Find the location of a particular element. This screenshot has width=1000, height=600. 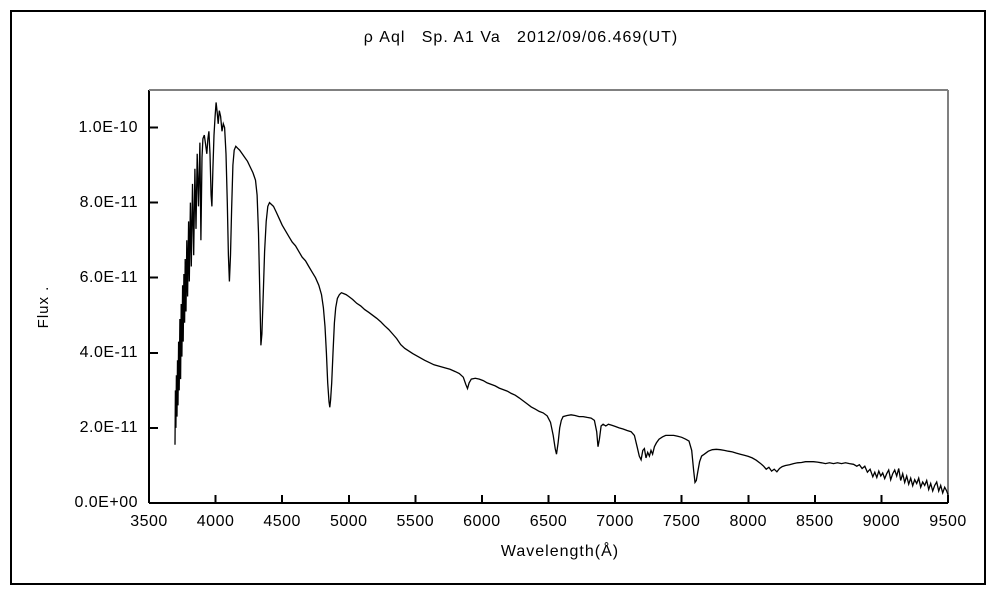

y-tick-label: 6.0E-11 is located at coordinates (108, 277).